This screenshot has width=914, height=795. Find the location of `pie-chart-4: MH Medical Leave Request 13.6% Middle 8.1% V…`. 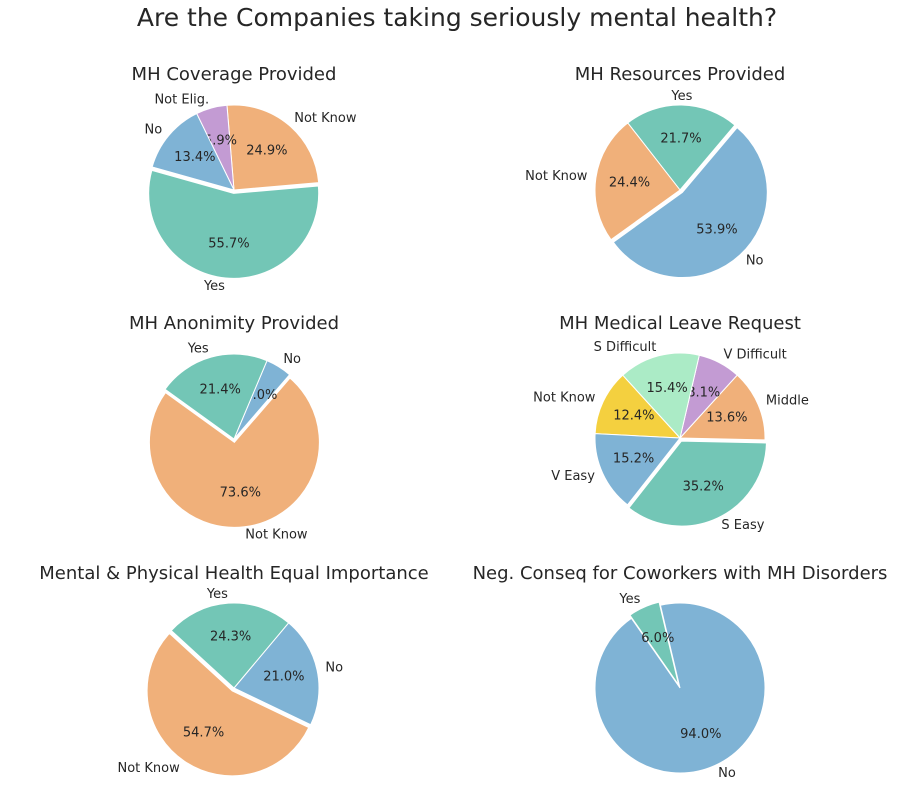

pie-chart-4: MH Medical Leave Request 13.6% Middle 8.1% V… is located at coordinates (671, 423).